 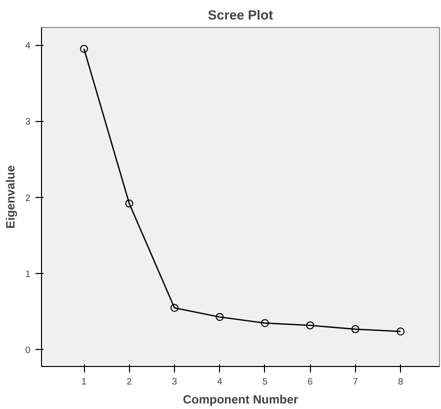 What do you see at coordinates (84, 381) in the screenshot?
I see `x-tick-label: 1` at bounding box center [84, 381].